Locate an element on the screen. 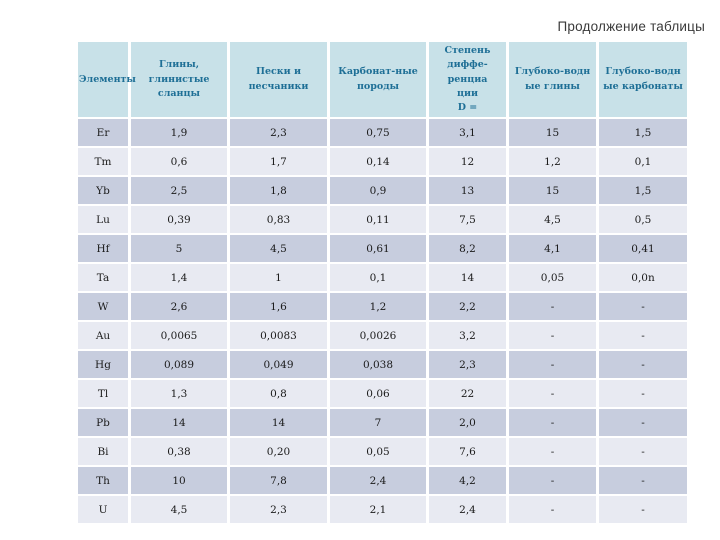 The width and height of the screenshot is (720, 540). table-row: Hf 5 4,5 0,61 8,2 4,1 0,41 is located at coordinates (382, 249).